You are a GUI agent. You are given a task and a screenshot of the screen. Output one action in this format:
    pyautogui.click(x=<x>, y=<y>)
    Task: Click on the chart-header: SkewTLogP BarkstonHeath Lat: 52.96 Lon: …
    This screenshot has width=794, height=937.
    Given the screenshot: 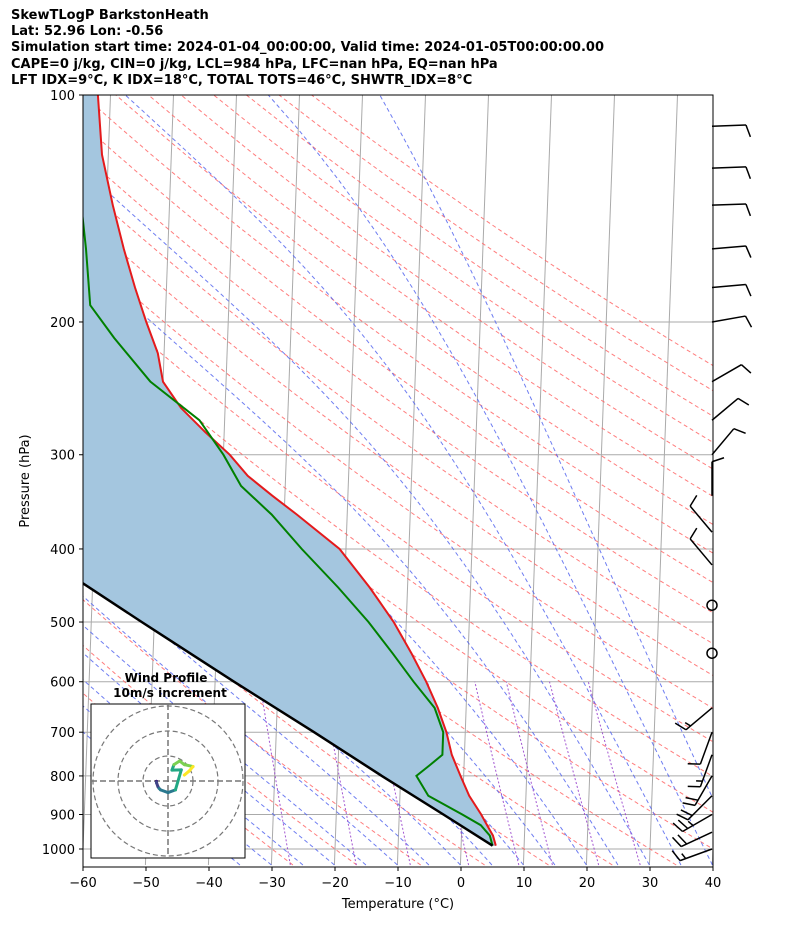 What is the action you would take?
    pyautogui.click(x=307, y=48)
    